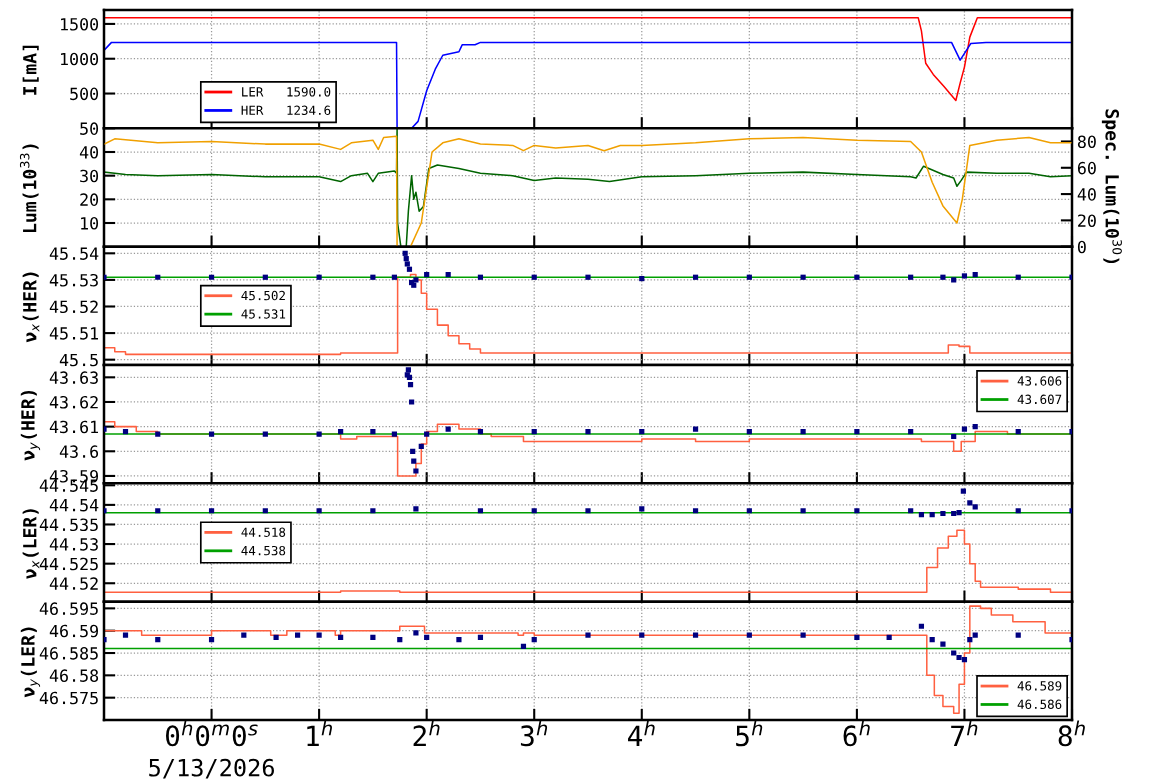 This screenshot has width=1154, height=782. Describe the element at coordinates (1081, 247) in the screenshot. I see `y2-tick-label: 0` at that location.